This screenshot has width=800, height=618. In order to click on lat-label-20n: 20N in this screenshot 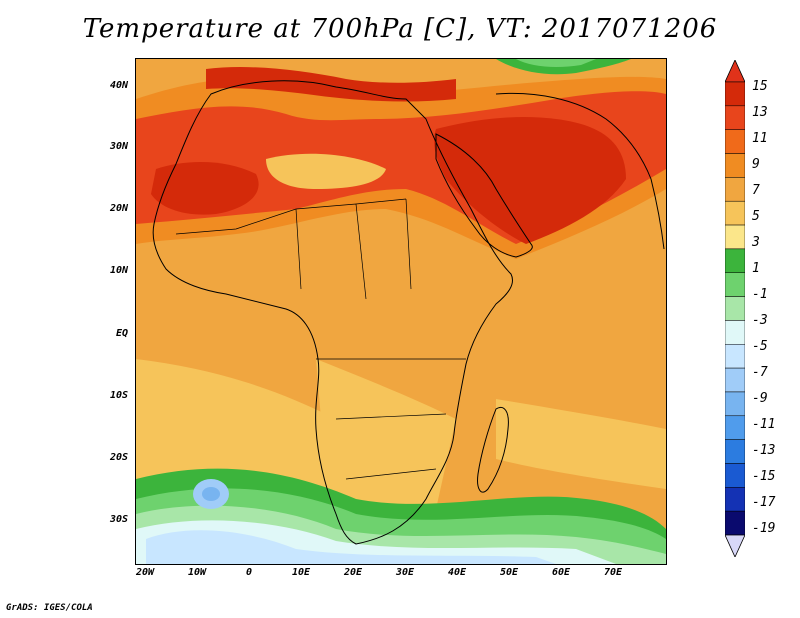, I will do `click(118, 208)`.